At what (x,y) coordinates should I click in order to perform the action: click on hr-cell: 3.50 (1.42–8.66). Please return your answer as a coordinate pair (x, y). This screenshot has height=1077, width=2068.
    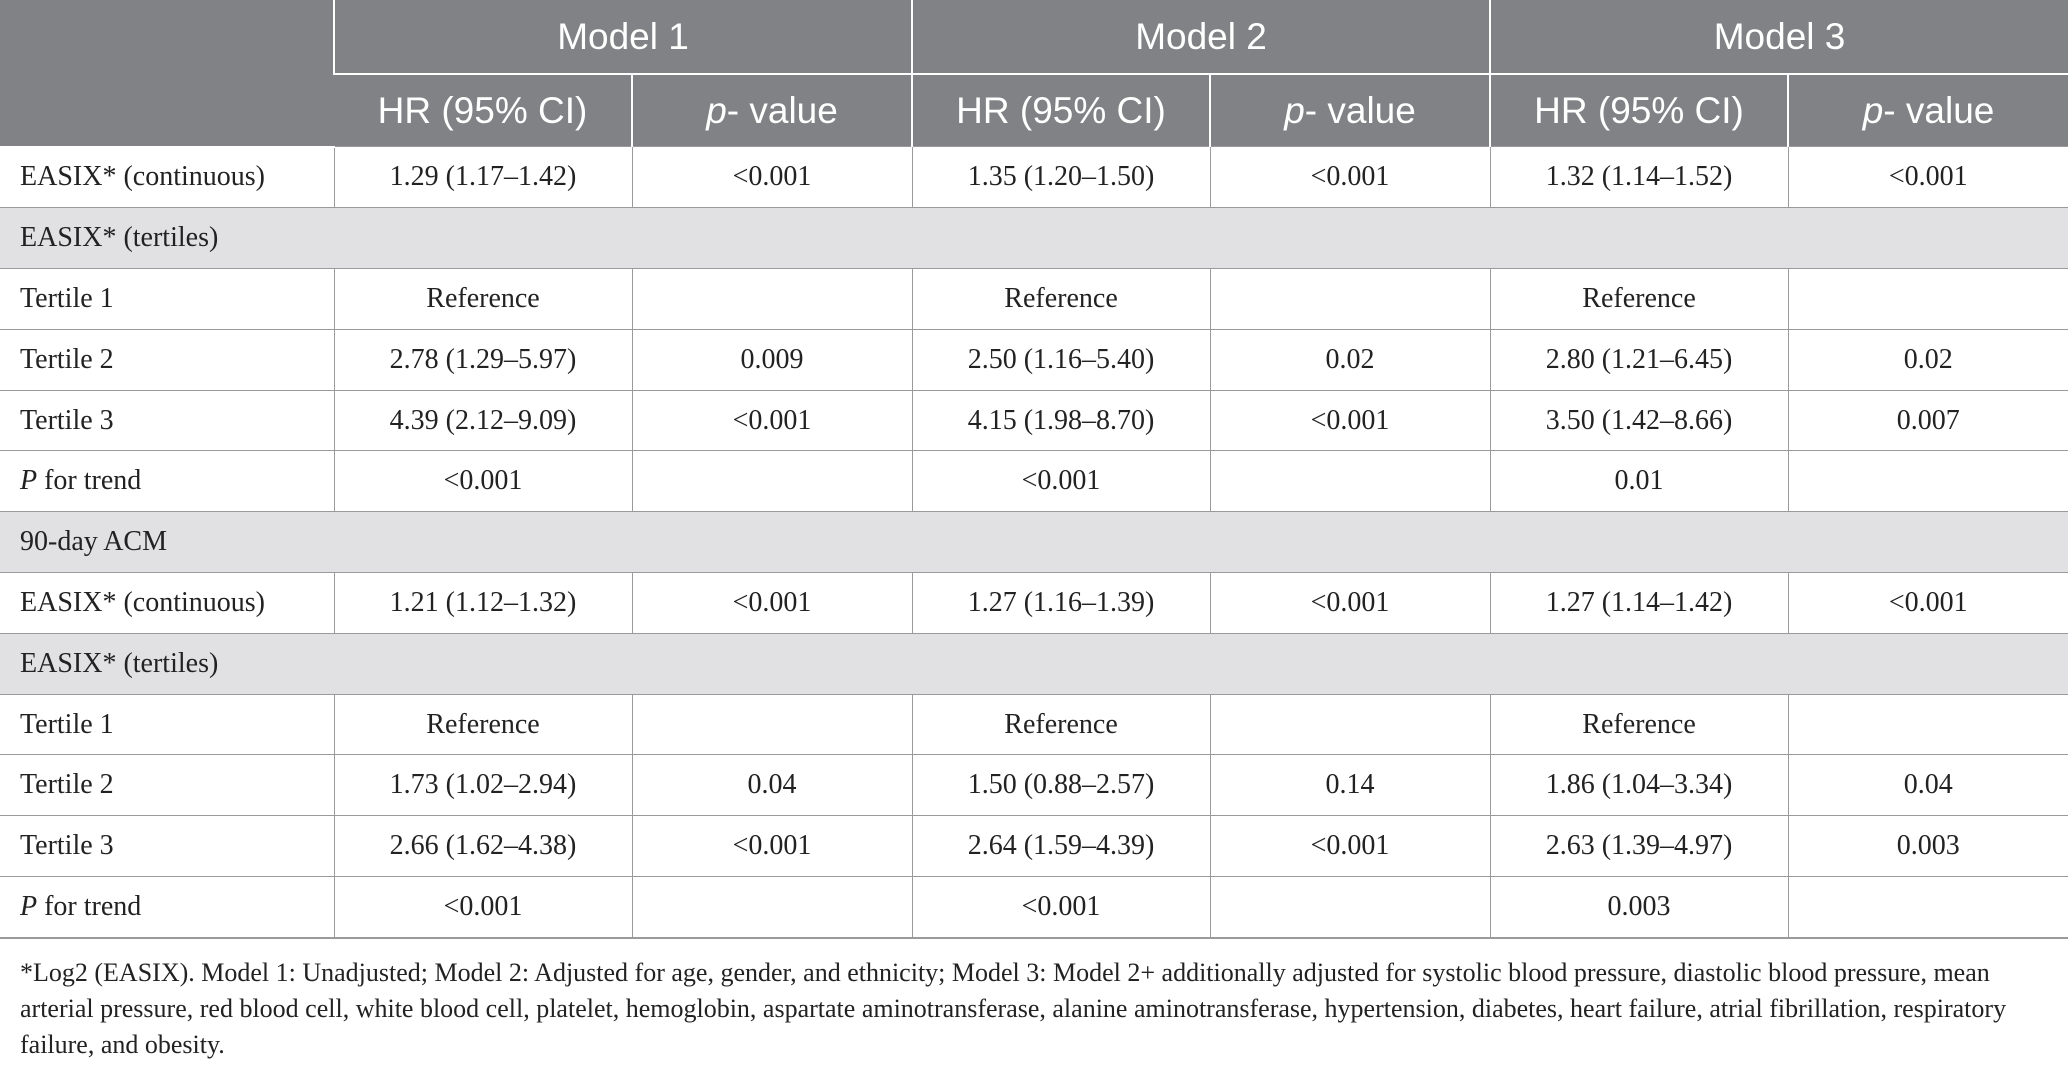
    Looking at the image, I should click on (1639, 420).